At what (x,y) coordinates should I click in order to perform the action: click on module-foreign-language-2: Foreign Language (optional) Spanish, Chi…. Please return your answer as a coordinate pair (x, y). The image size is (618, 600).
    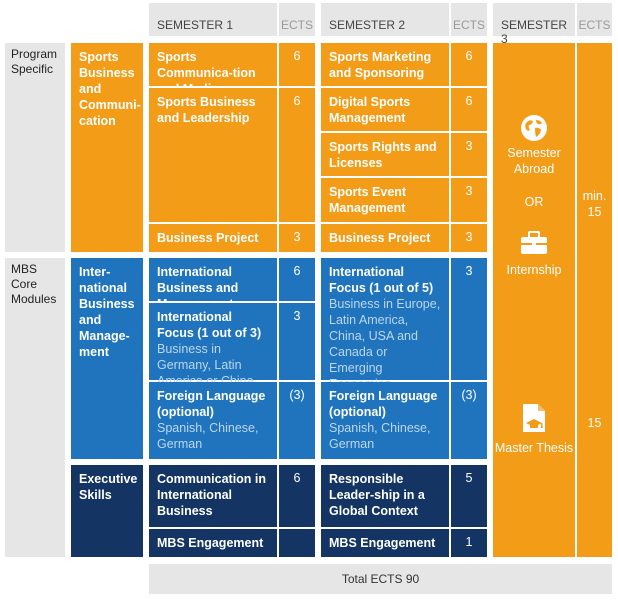
    Looking at the image, I should click on (385, 420).